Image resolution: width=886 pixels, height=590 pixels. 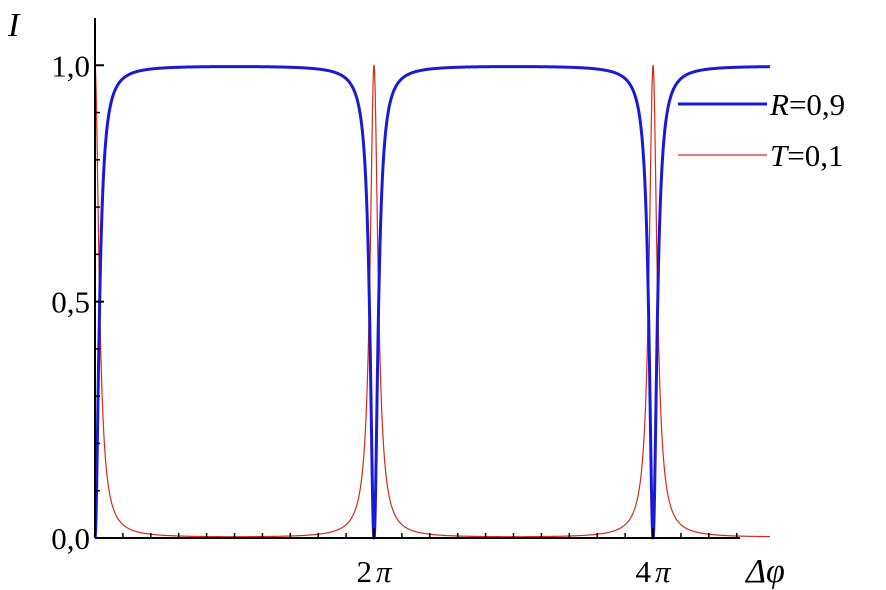 I want to click on legend-label-r: R=0,9, so click(x=807, y=104).